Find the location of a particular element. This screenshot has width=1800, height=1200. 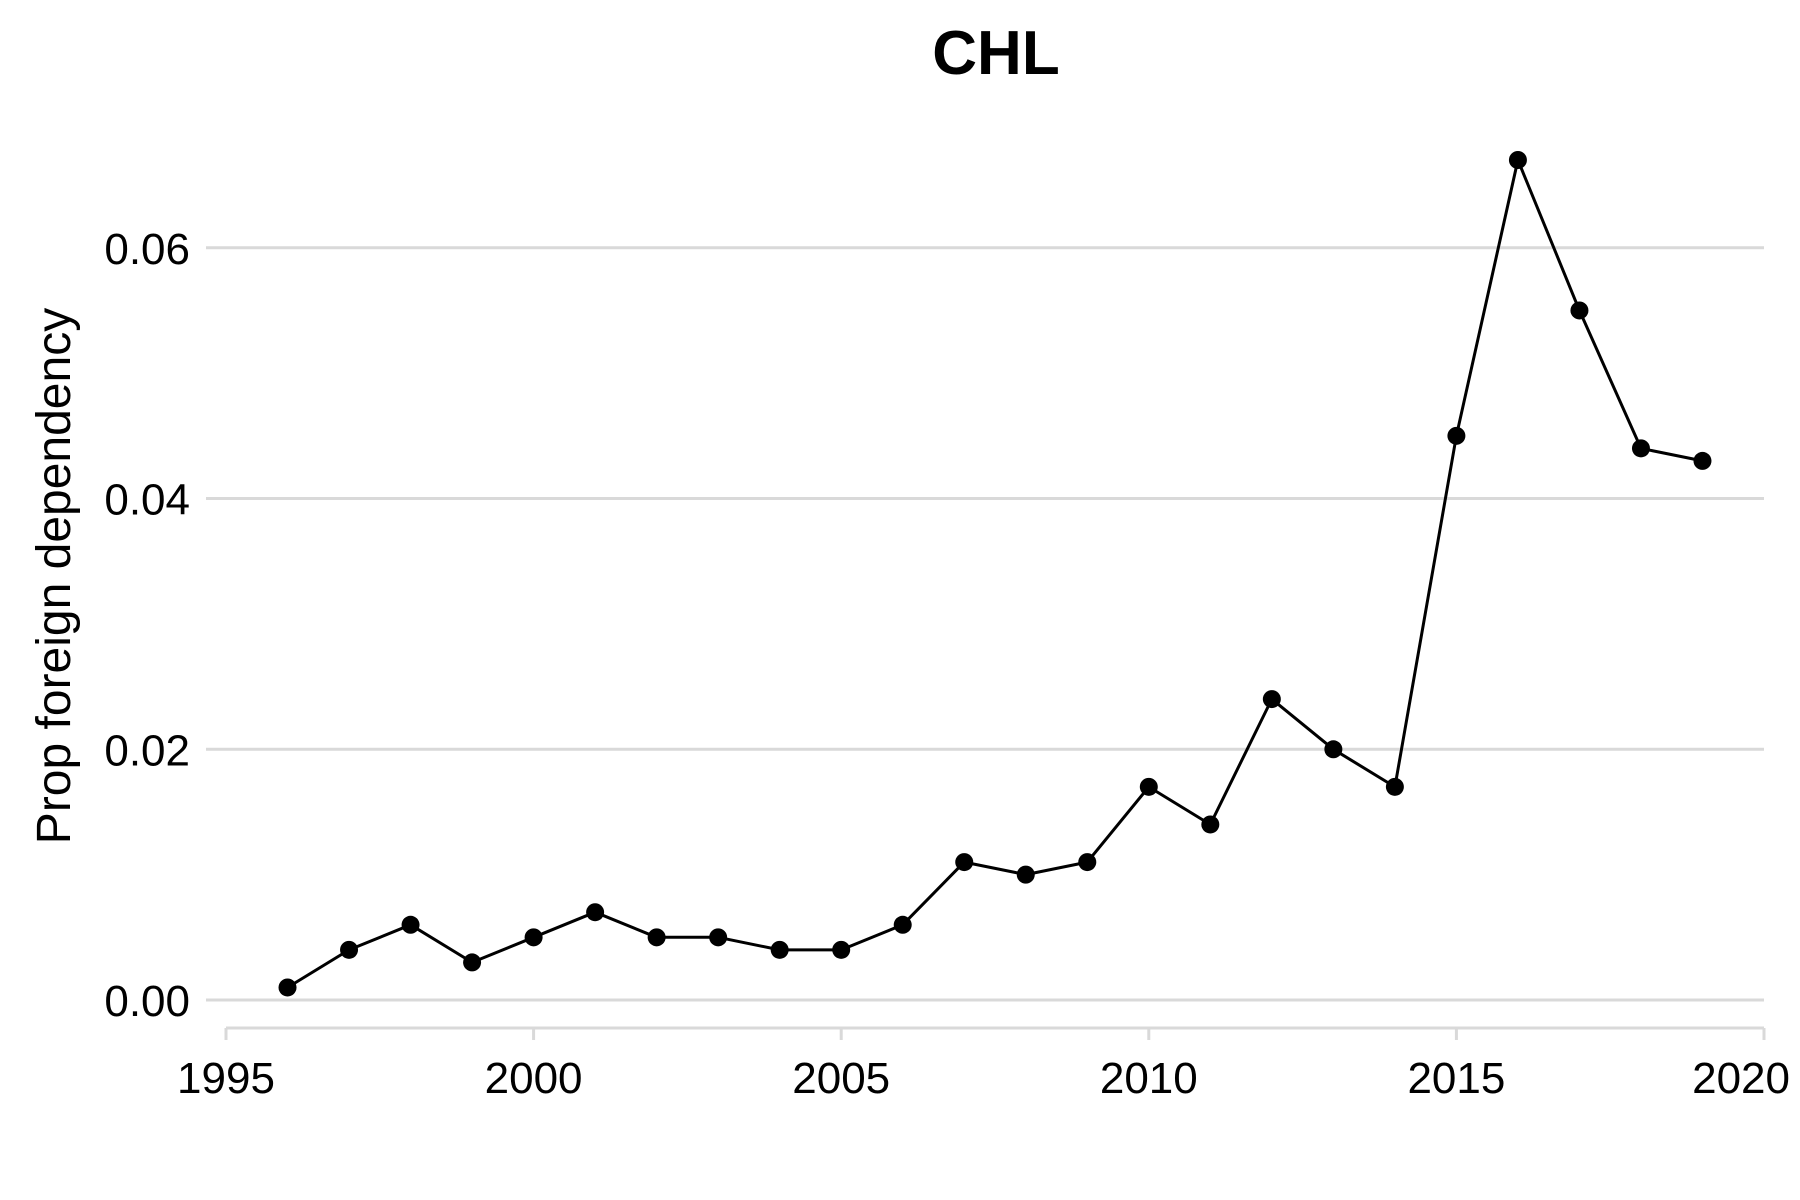

y-tick-label: 0.00 is located at coordinates (147, 1001).